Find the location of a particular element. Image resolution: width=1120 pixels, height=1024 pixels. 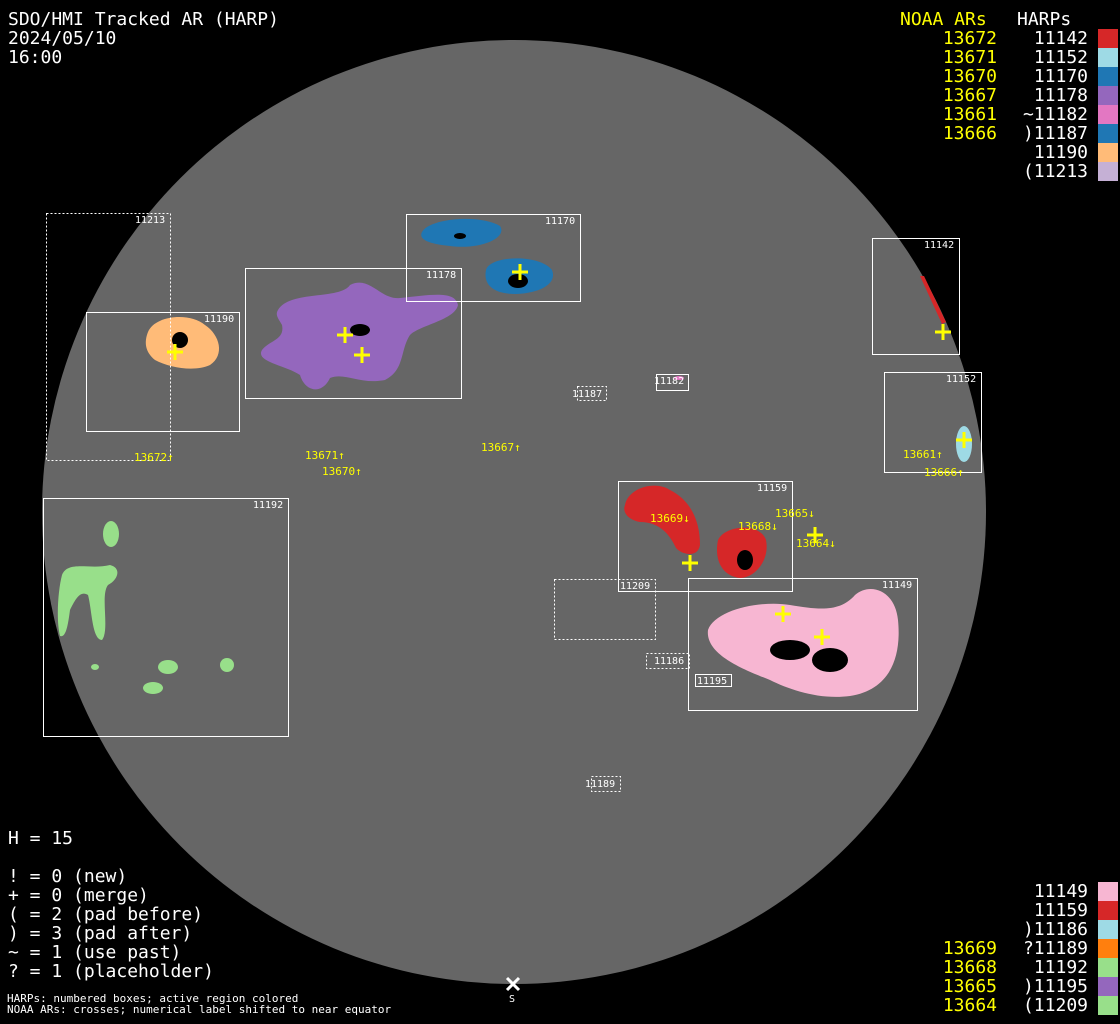

stat-line: ( = 2 (pad before) is located at coordinates (106, 914).